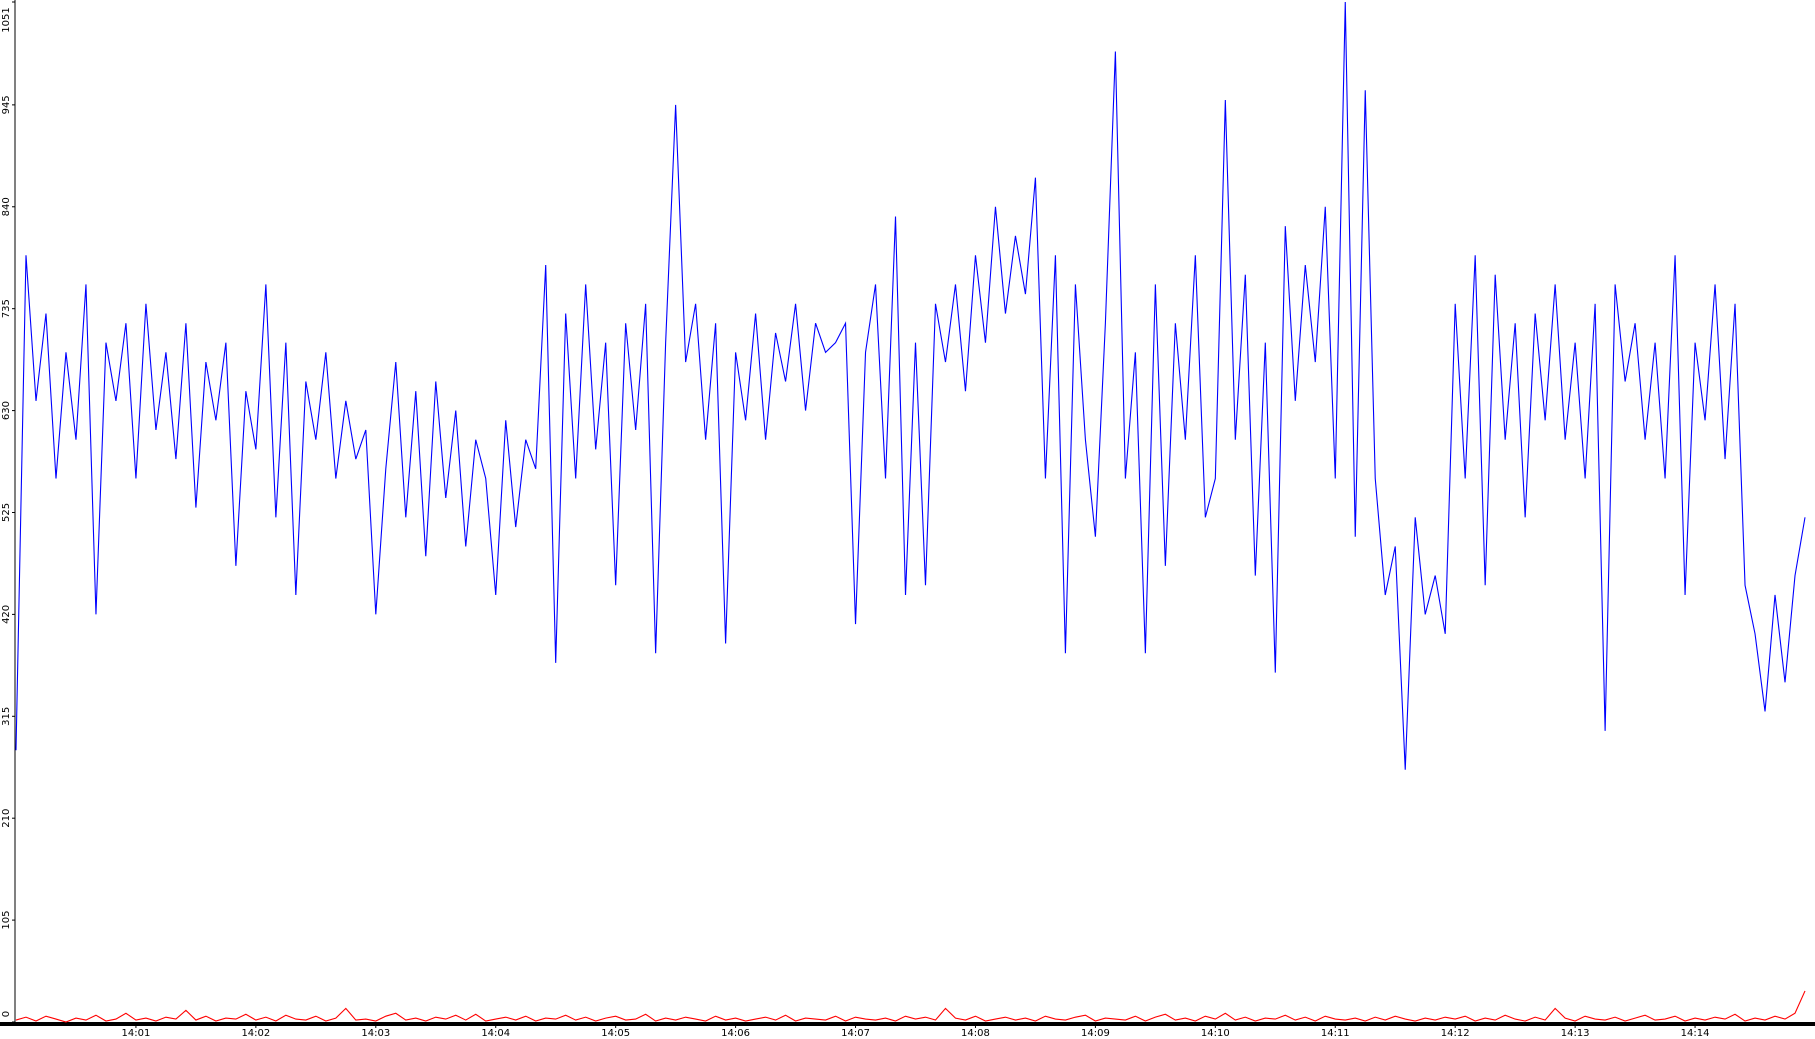 The width and height of the screenshot is (1815, 1039). What do you see at coordinates (6, 512) in the screenshot?
I see `y-tick-label: 525` at bounding box center [6, 512].